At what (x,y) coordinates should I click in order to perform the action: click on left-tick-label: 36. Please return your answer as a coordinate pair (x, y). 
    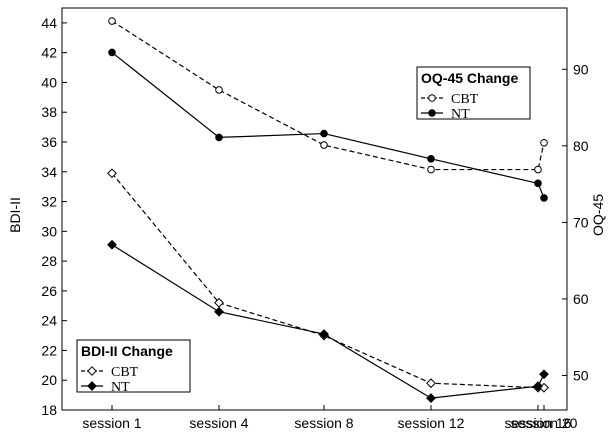
    Looking at the image, I should click on (49, 142).